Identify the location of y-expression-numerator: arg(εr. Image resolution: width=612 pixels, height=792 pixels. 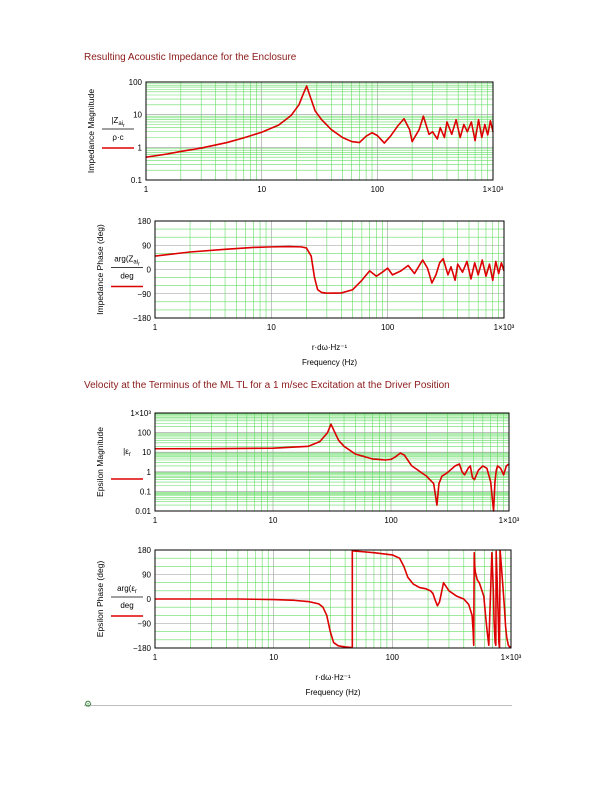
(127, 589).